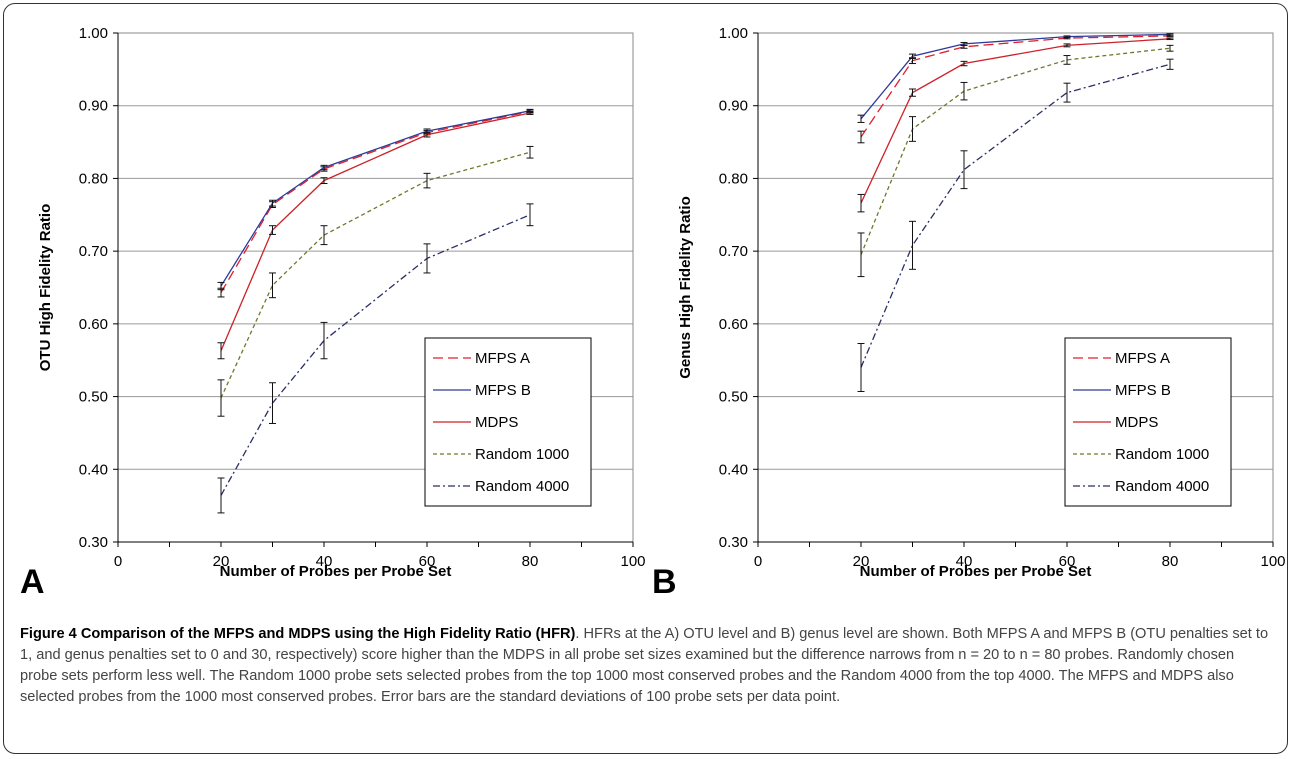 The image size is (1293, 759). Describe the element at coordinates (32, 582) in the screenshot. I see `panel-letter-a: A` at that location.